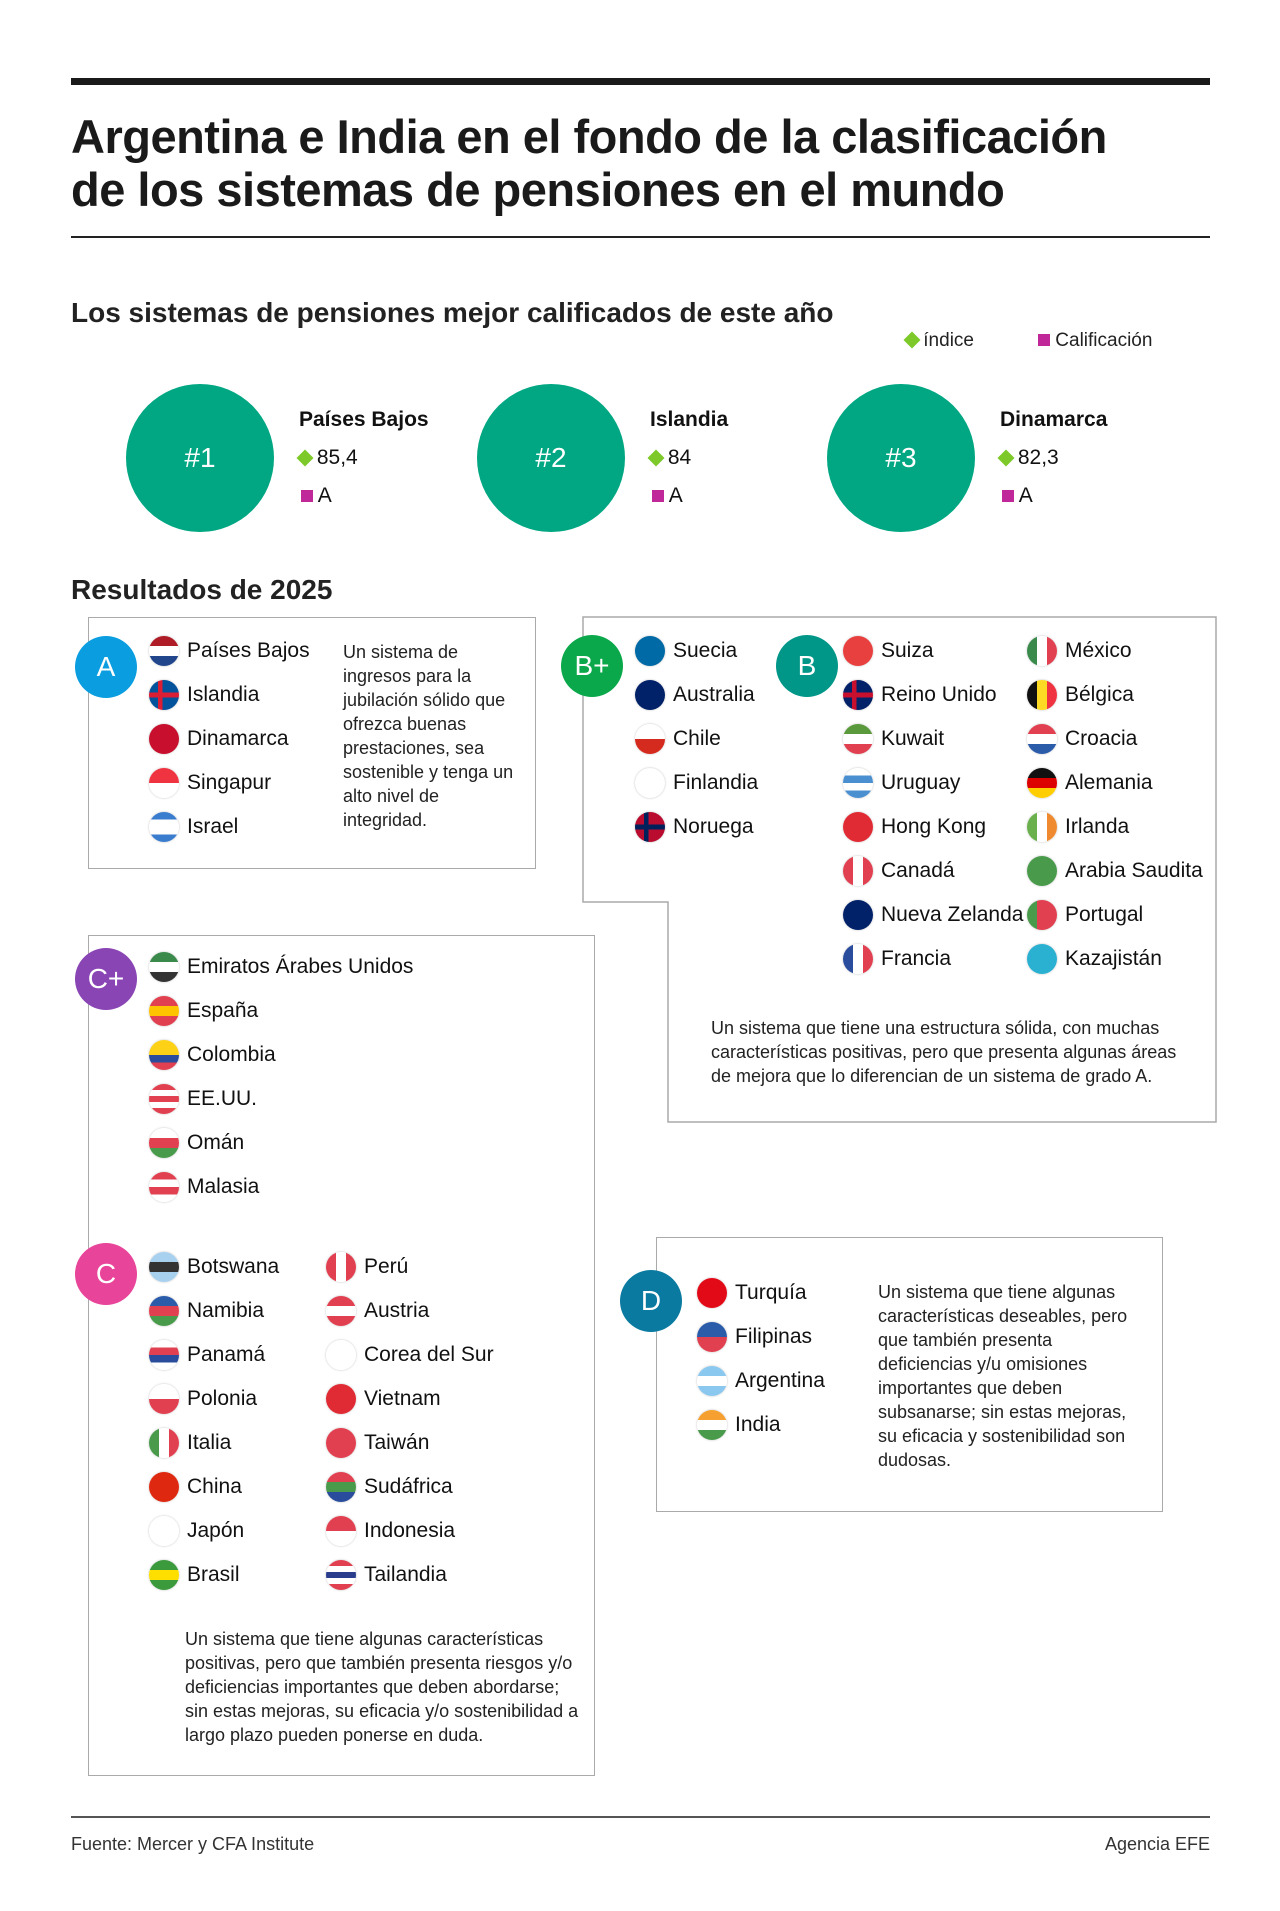 The image size is (1280, 1911). I want to click on legend-index-label: índice, so click(948, 340).